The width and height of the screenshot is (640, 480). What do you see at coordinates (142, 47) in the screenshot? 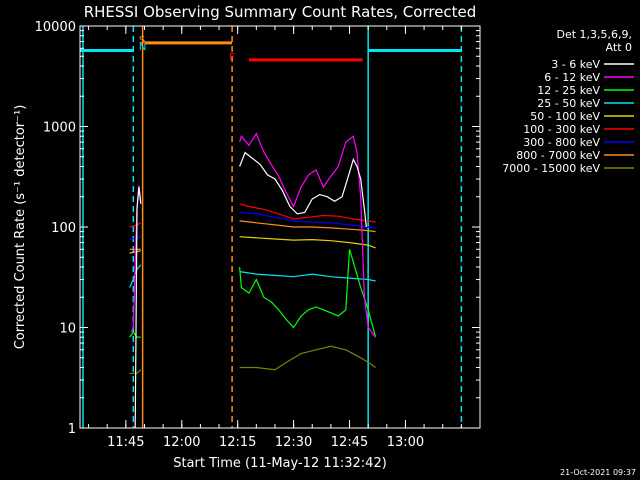
I see `flag-label-n: N` at bounding box center [142, 47].